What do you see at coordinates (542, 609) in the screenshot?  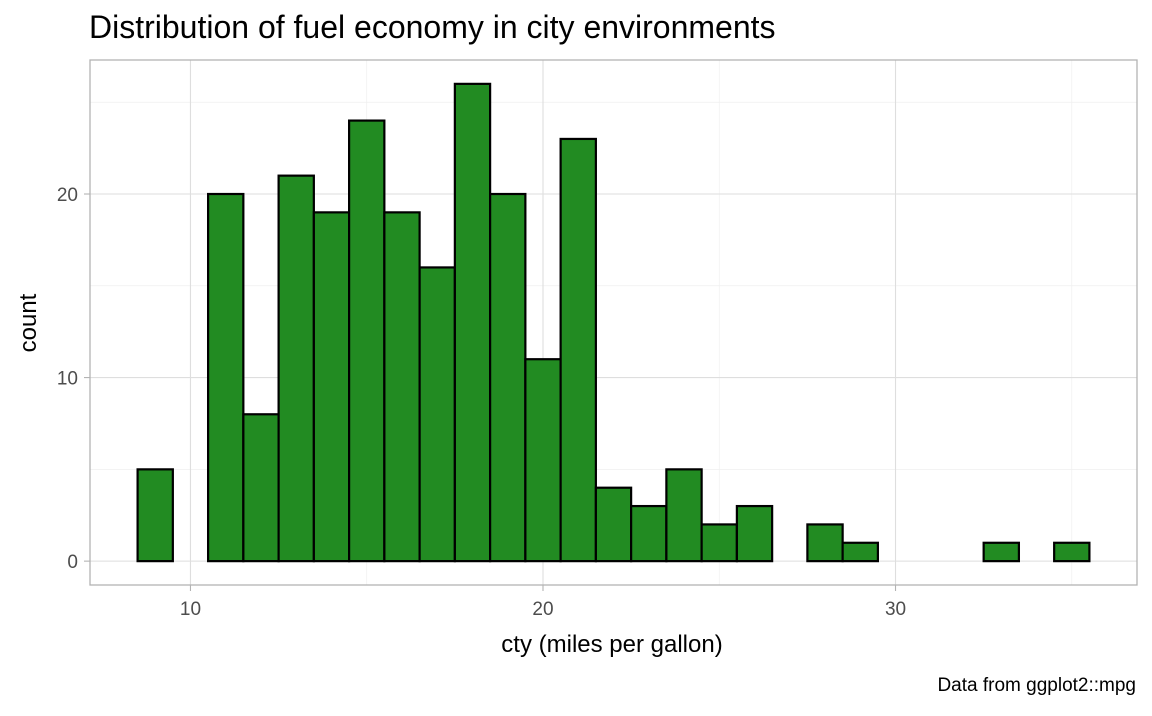 I see `x-tick-label: 20` at bounding box center [542, 609].